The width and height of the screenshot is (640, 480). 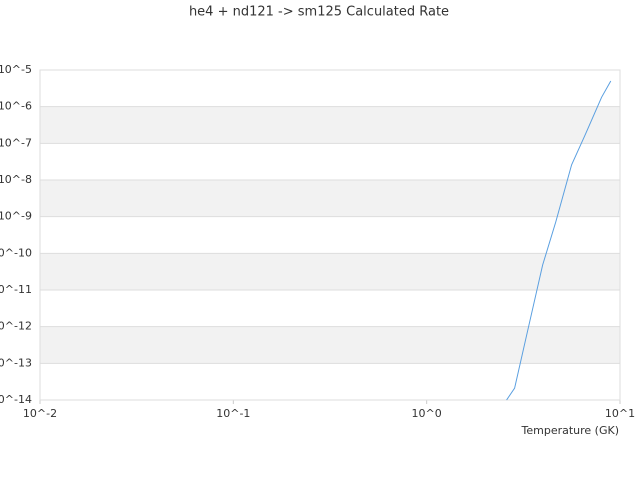 I want to click on y-tick-label: 10^-13, so click(x=16, y=362).